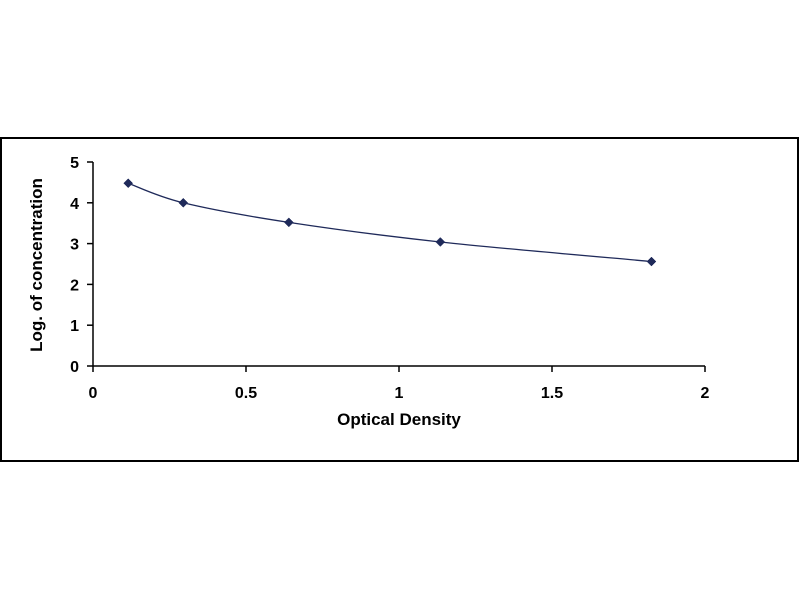 Image resolution: width=800 pixels, height=600 pixels. I want to click on y-tick-label: 2, so click(74, 285).